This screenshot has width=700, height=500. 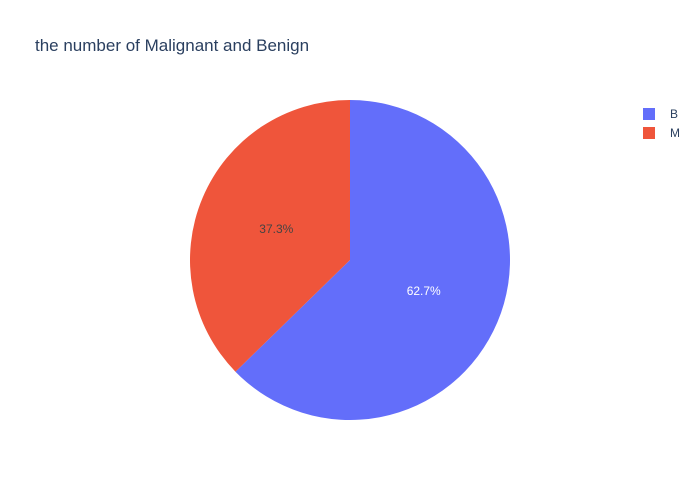 I want to click on chart-title: the number of Malignant and Benign, so click(x=172, y=45).